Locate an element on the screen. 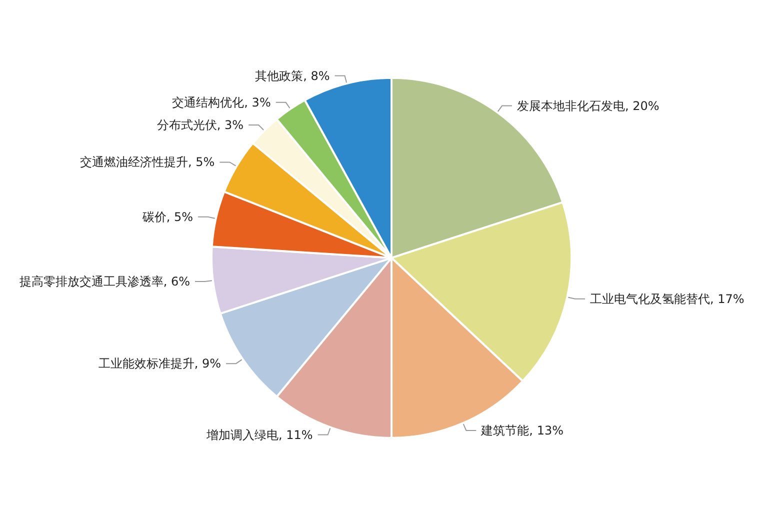 The height and width of the screenshot is (506, 768). slice-label: 工业电气化及氢能替代, 17% is located at coordinates (667, 299).